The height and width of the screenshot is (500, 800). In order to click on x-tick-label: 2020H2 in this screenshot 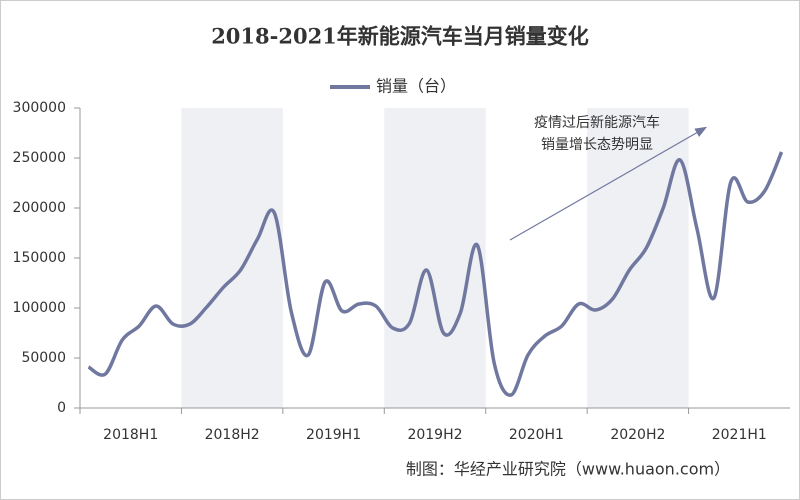, I will do `click(637, 435)`.